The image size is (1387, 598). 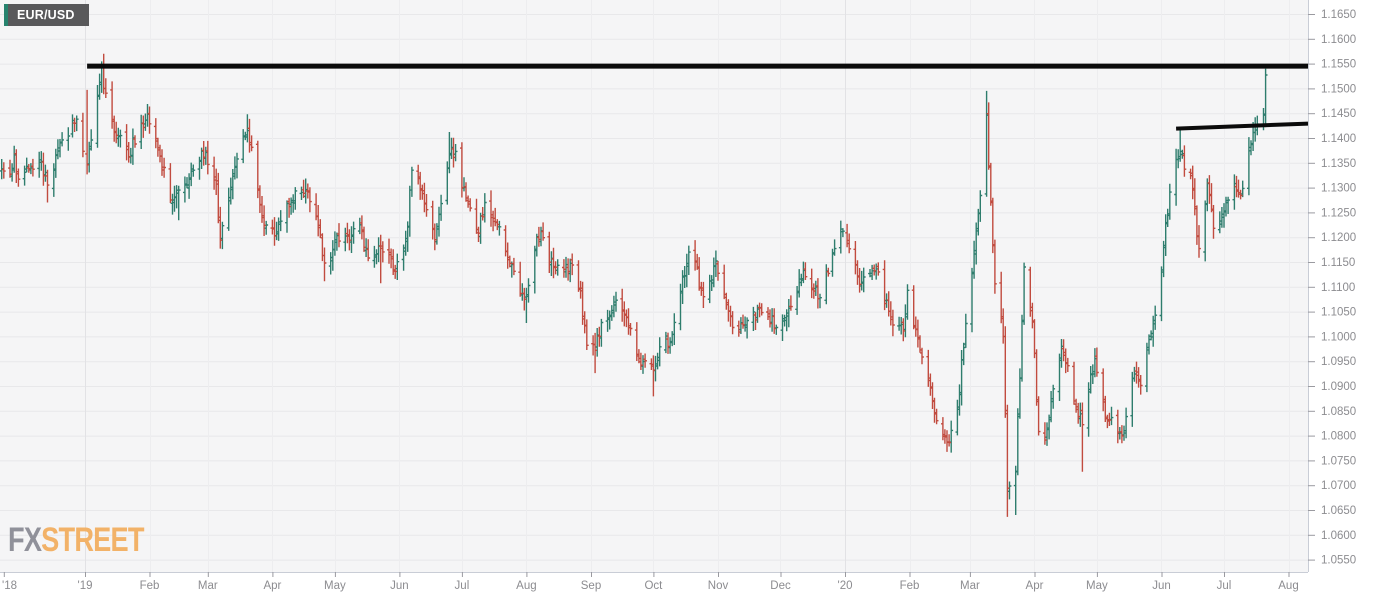 I want to click on fxstreet-watermark: FXSTREET, so click(x=76, y=540).